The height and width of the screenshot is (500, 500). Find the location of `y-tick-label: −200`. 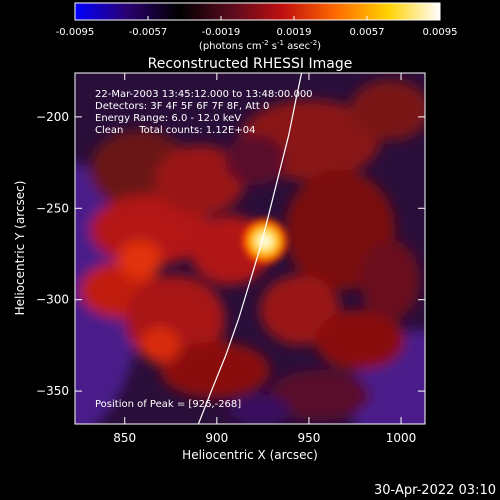

y-tick-label: −200 is located at coordinates (52, 117).